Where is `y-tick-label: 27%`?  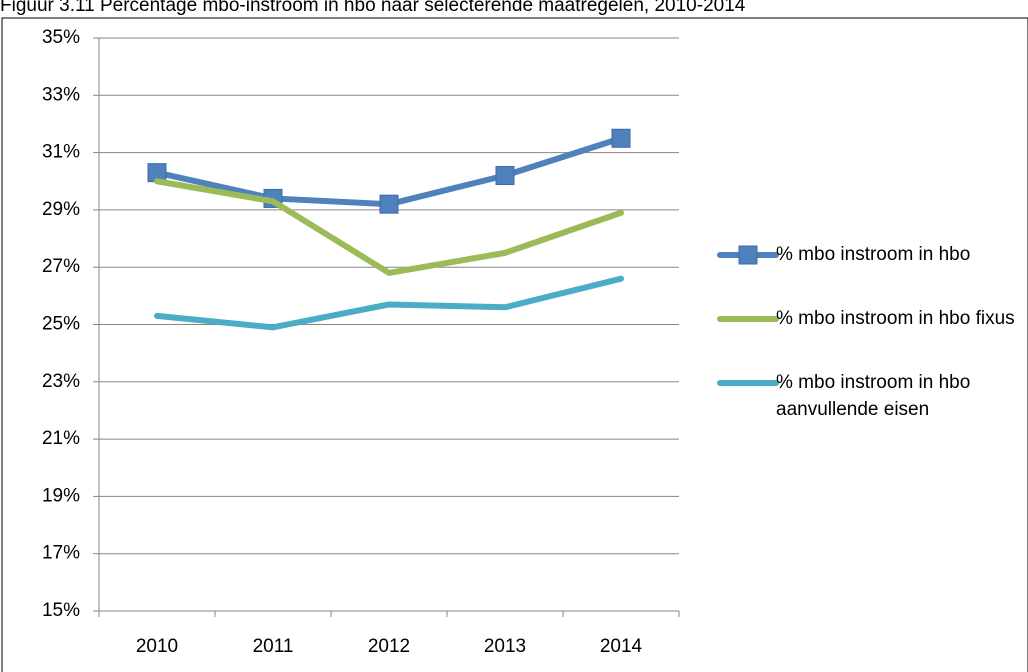 y-tick-label: 27% is located at coordinates (61, 266).